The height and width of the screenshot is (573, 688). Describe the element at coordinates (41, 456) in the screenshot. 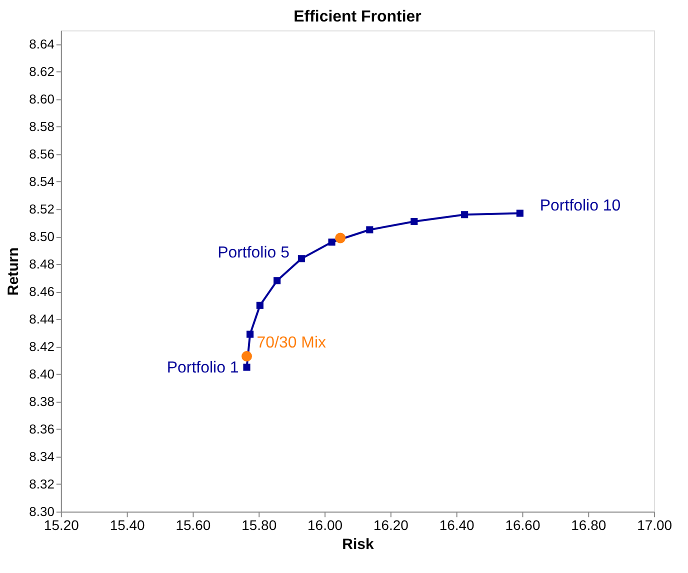

I see `y-tick-label: 8.34` at that location.